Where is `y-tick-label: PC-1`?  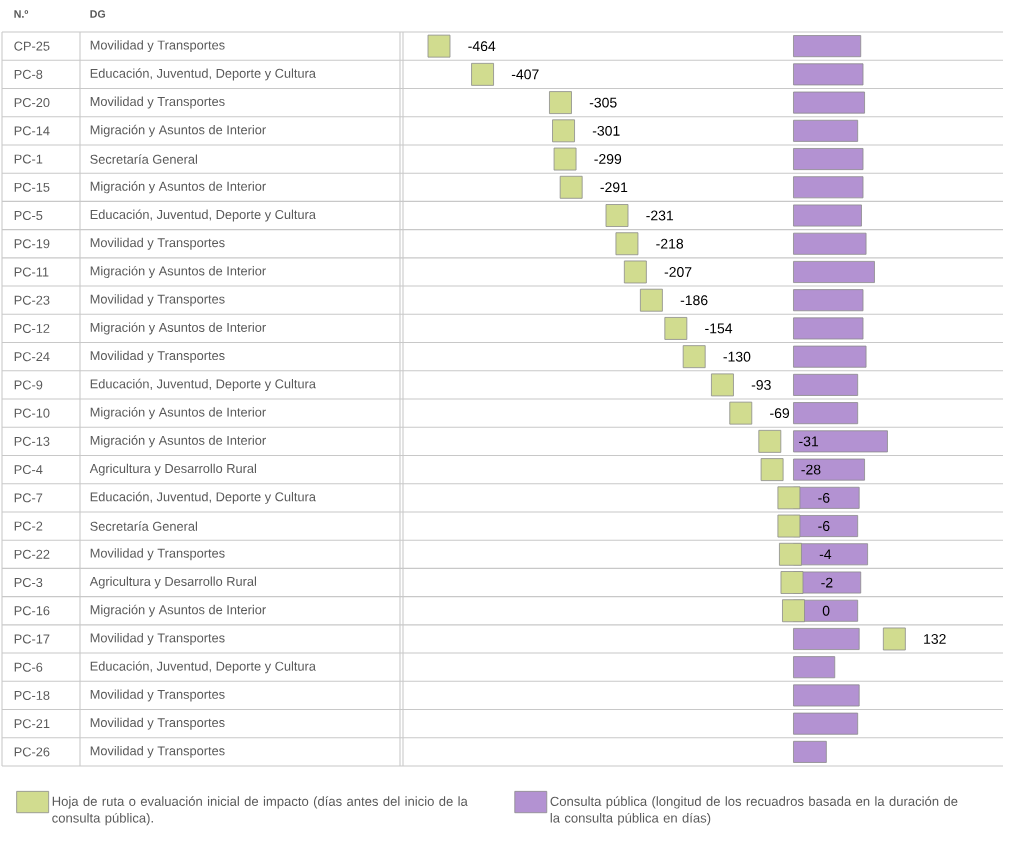 y-tick-label: PC-1 is located at coordinates (28, 159).